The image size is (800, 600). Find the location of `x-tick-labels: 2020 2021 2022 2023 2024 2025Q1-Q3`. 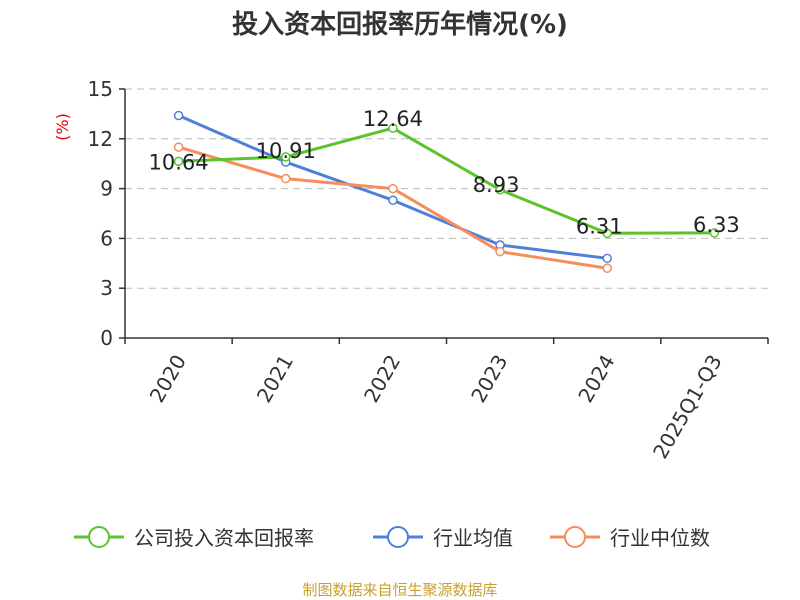

x-tick-labels: 2020 2021 2022 2023 2024 2025Q1-Q3 is located at coordinates (436, 407).